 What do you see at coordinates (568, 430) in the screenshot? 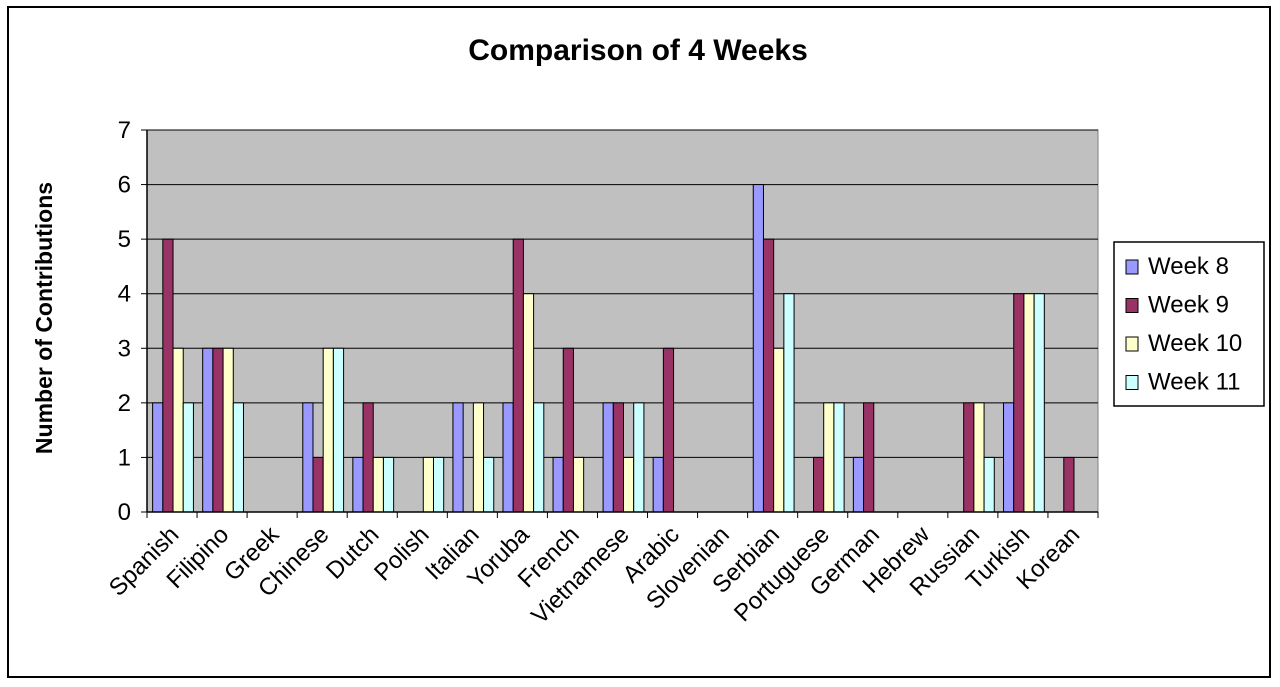
I see `bar-week-9-french` at bounding box center [568, 430].